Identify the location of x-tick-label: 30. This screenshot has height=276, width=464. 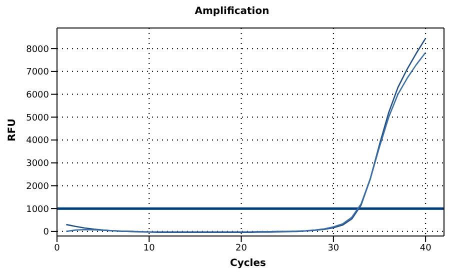
(334, 248).